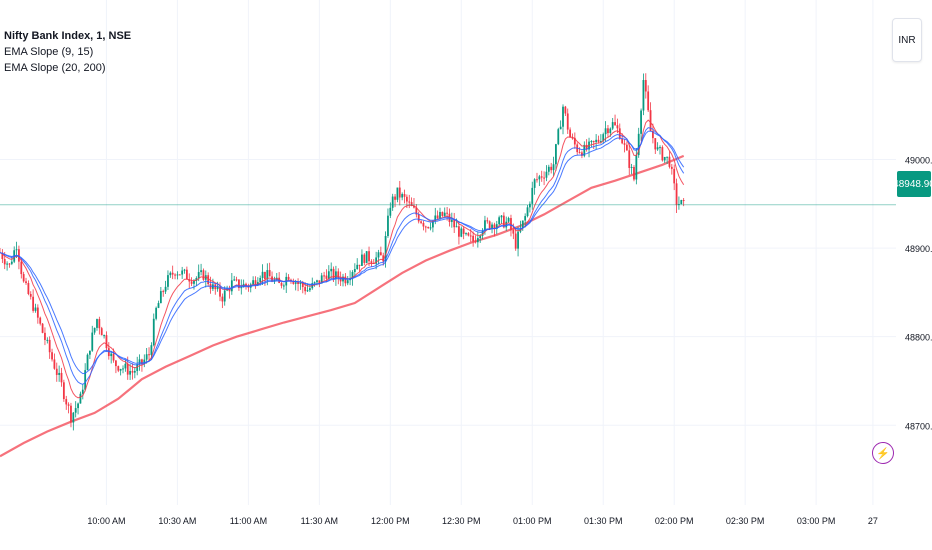 The image size is (932, 550). I want to click on symbol-title: Nifty Bank Index, 1, NSE, so click(68, 36).